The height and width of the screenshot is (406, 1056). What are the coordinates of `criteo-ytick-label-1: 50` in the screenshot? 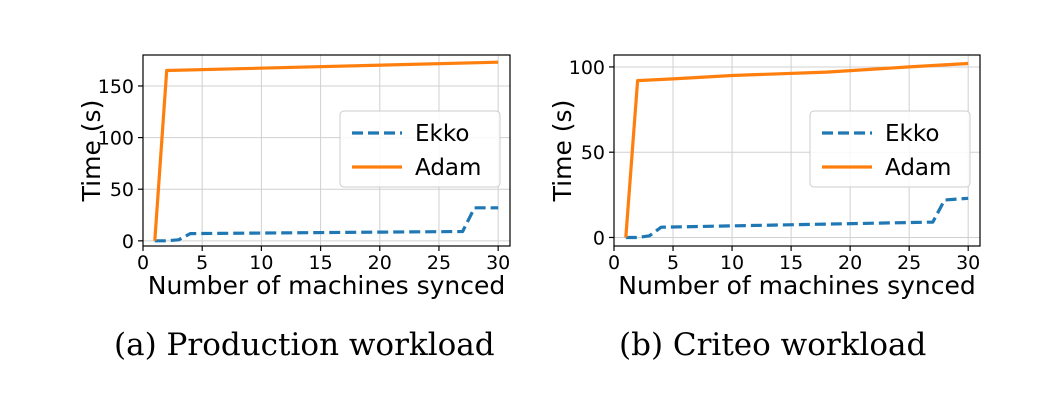 It's located at (593, 153).